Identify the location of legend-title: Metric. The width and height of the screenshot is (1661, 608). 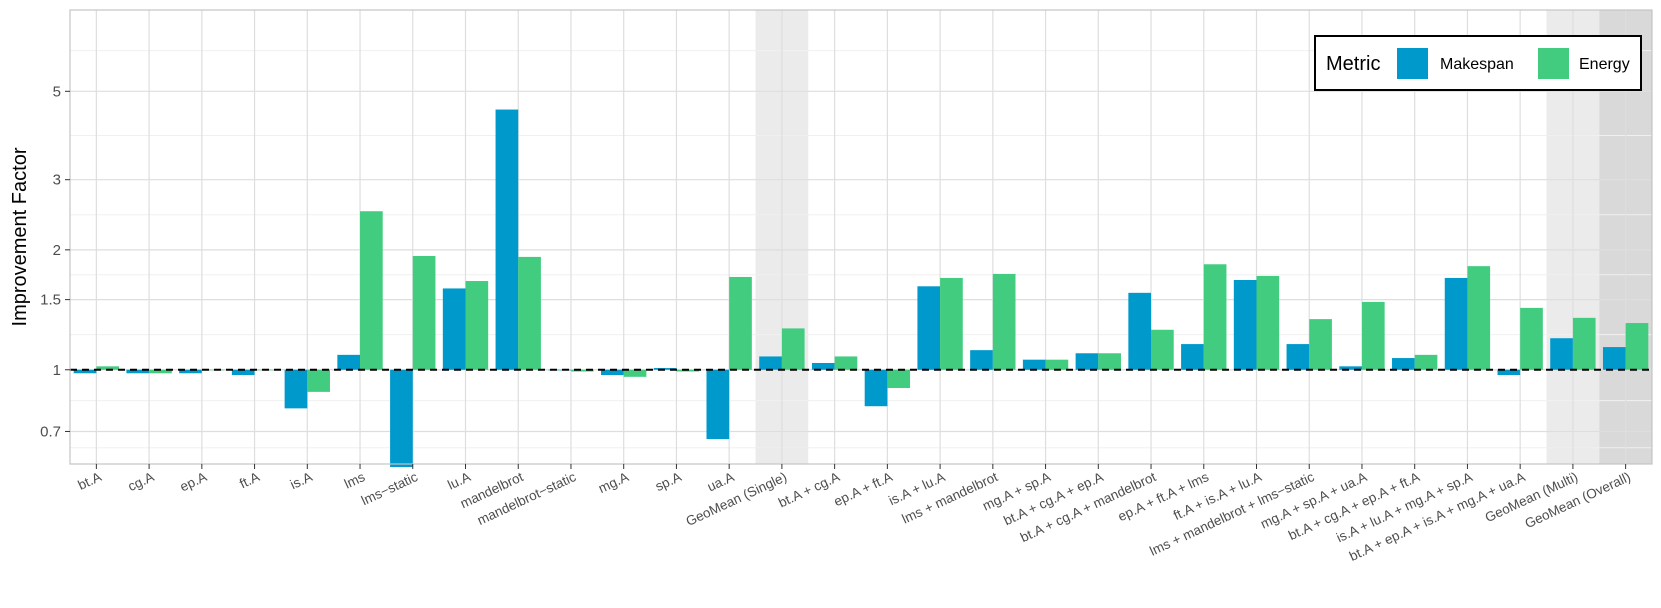
(1353, 64).